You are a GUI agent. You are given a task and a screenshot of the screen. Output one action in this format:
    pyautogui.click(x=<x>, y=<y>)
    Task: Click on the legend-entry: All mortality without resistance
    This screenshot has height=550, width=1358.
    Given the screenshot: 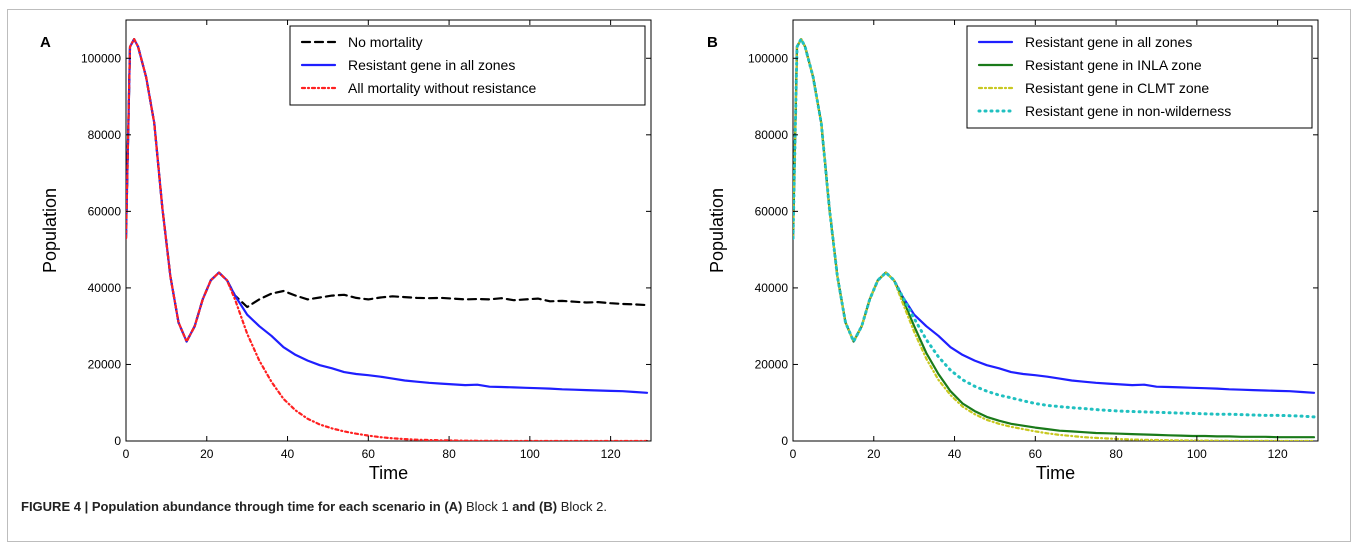 What is the action you would take?
    pyautogui.click(x=442, y=88)
    